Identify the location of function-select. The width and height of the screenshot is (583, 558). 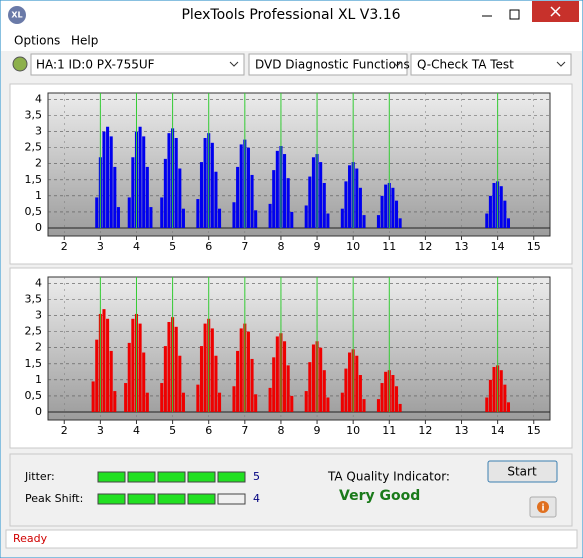
(328, 64).